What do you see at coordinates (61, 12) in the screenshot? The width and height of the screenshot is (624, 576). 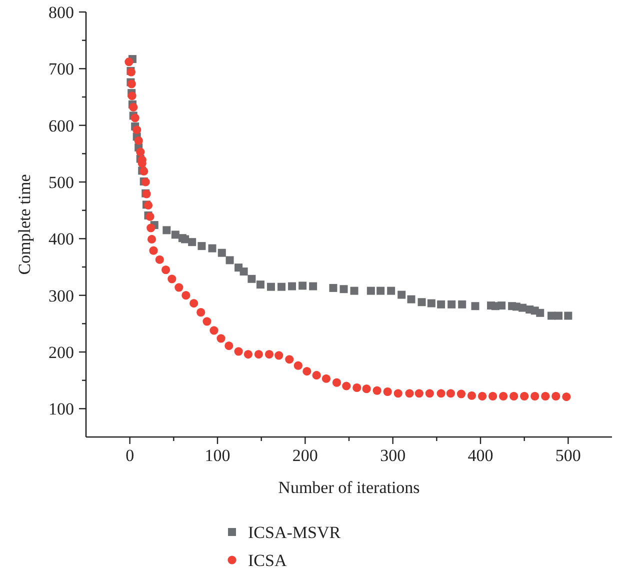 I see `y-tick-label: 800` at bounding box center [61, 12].